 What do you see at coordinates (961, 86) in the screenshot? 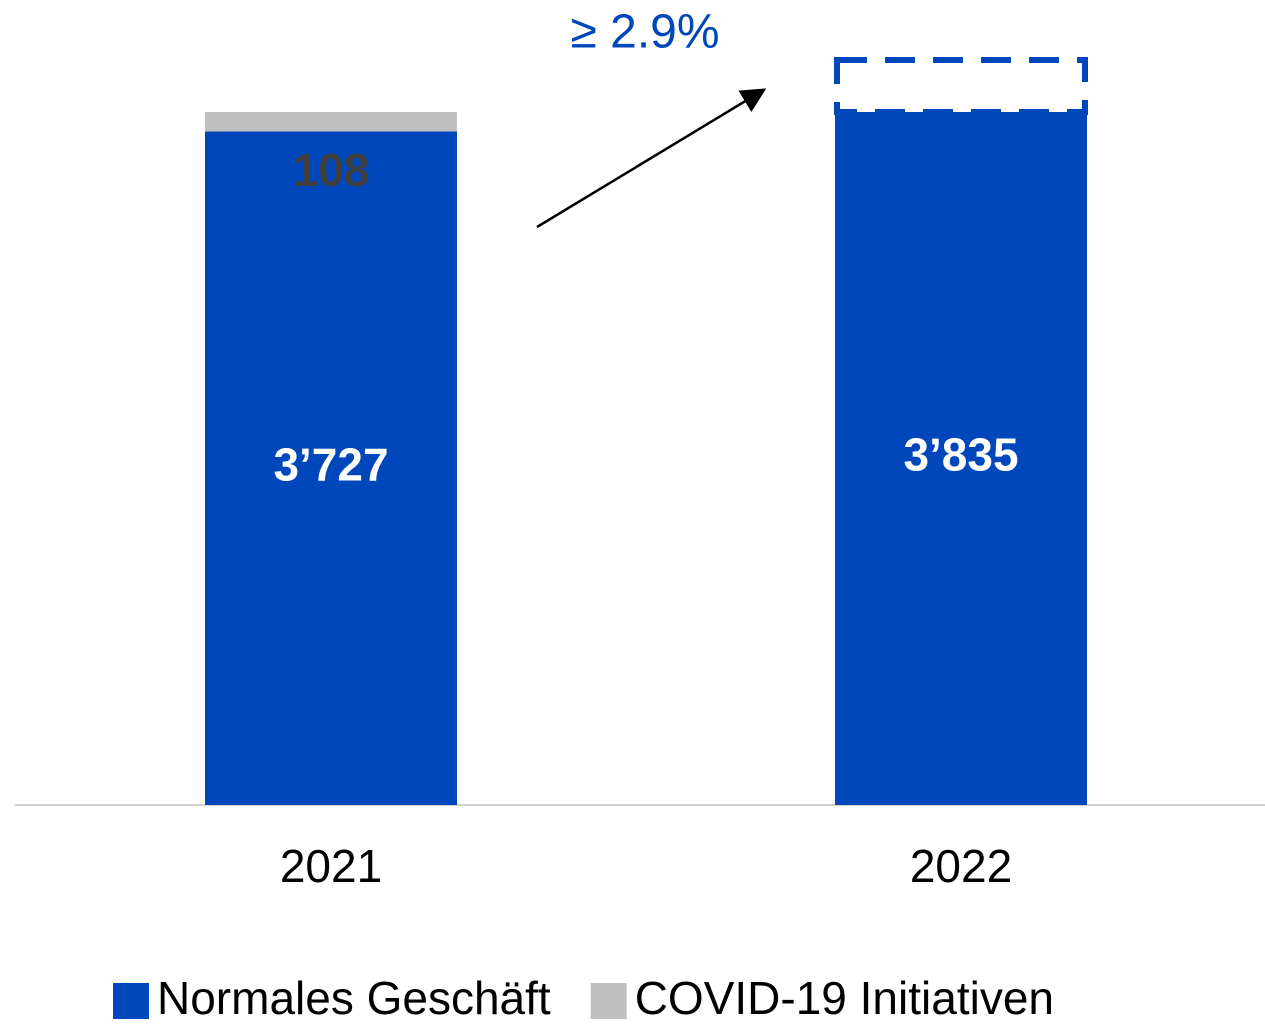
I see `target-box` at bounding box center [961, 86].